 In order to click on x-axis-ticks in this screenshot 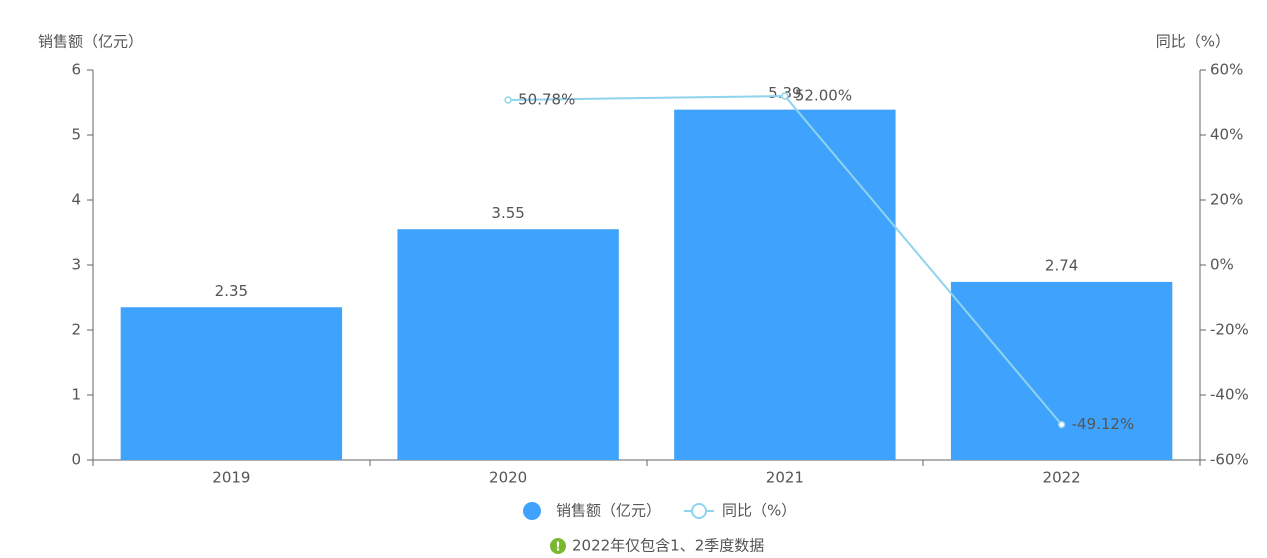, I will do `click(646, 463)`.